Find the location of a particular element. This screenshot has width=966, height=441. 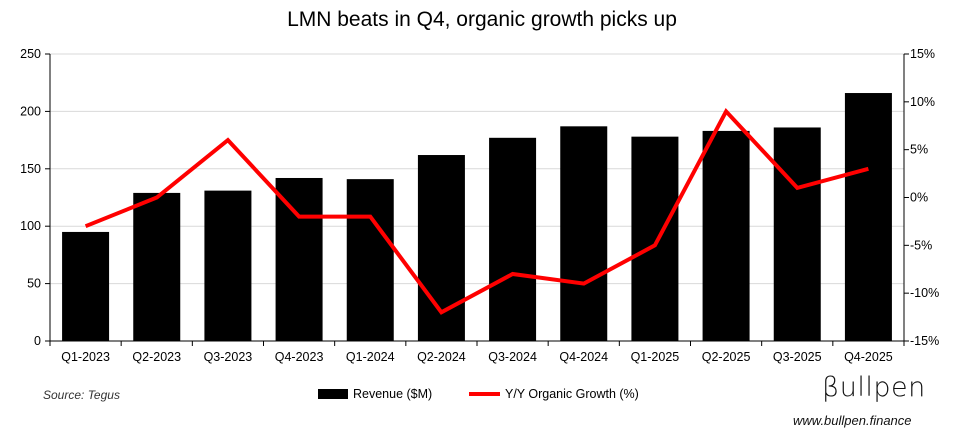

brand-logo: βullpen is located at coordinates (874, 387).